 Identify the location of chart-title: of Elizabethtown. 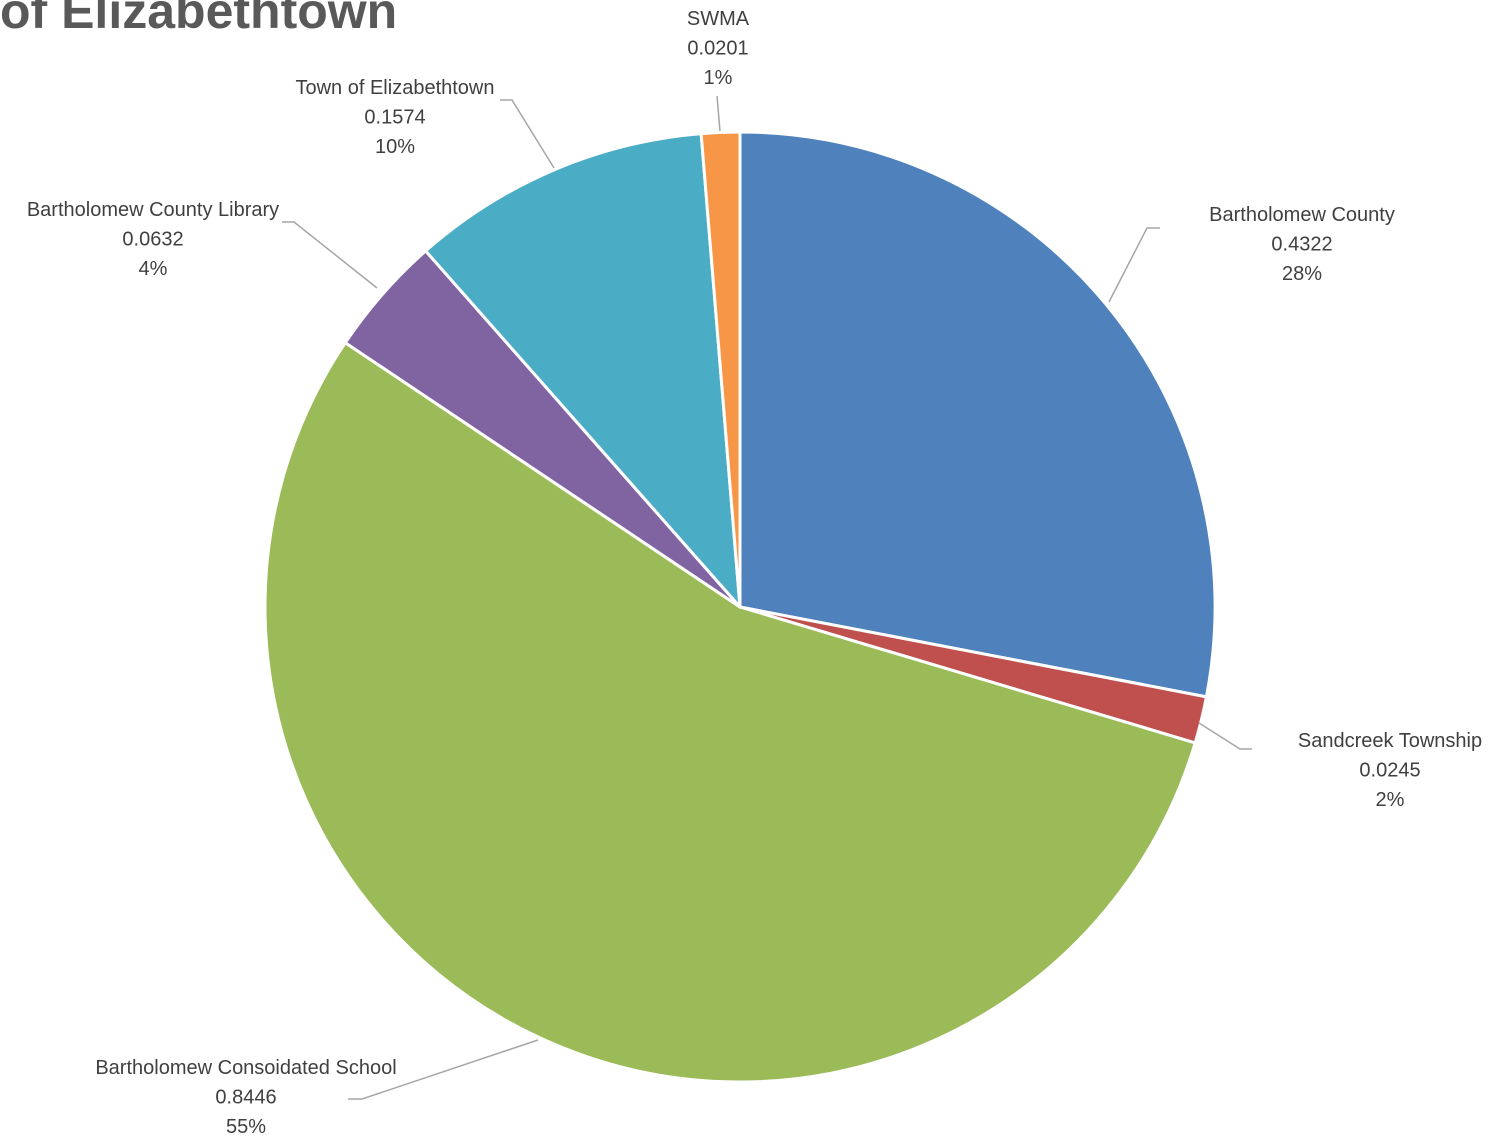
(199, 19).